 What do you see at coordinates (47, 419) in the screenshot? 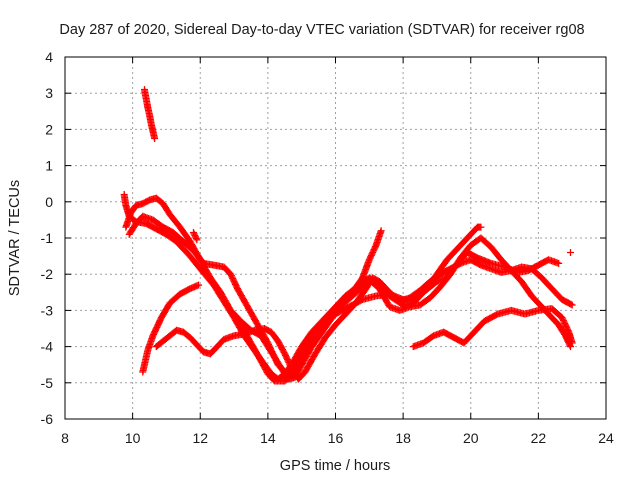
I see `y-tick-label: -6` at bounding box center [47, 419].